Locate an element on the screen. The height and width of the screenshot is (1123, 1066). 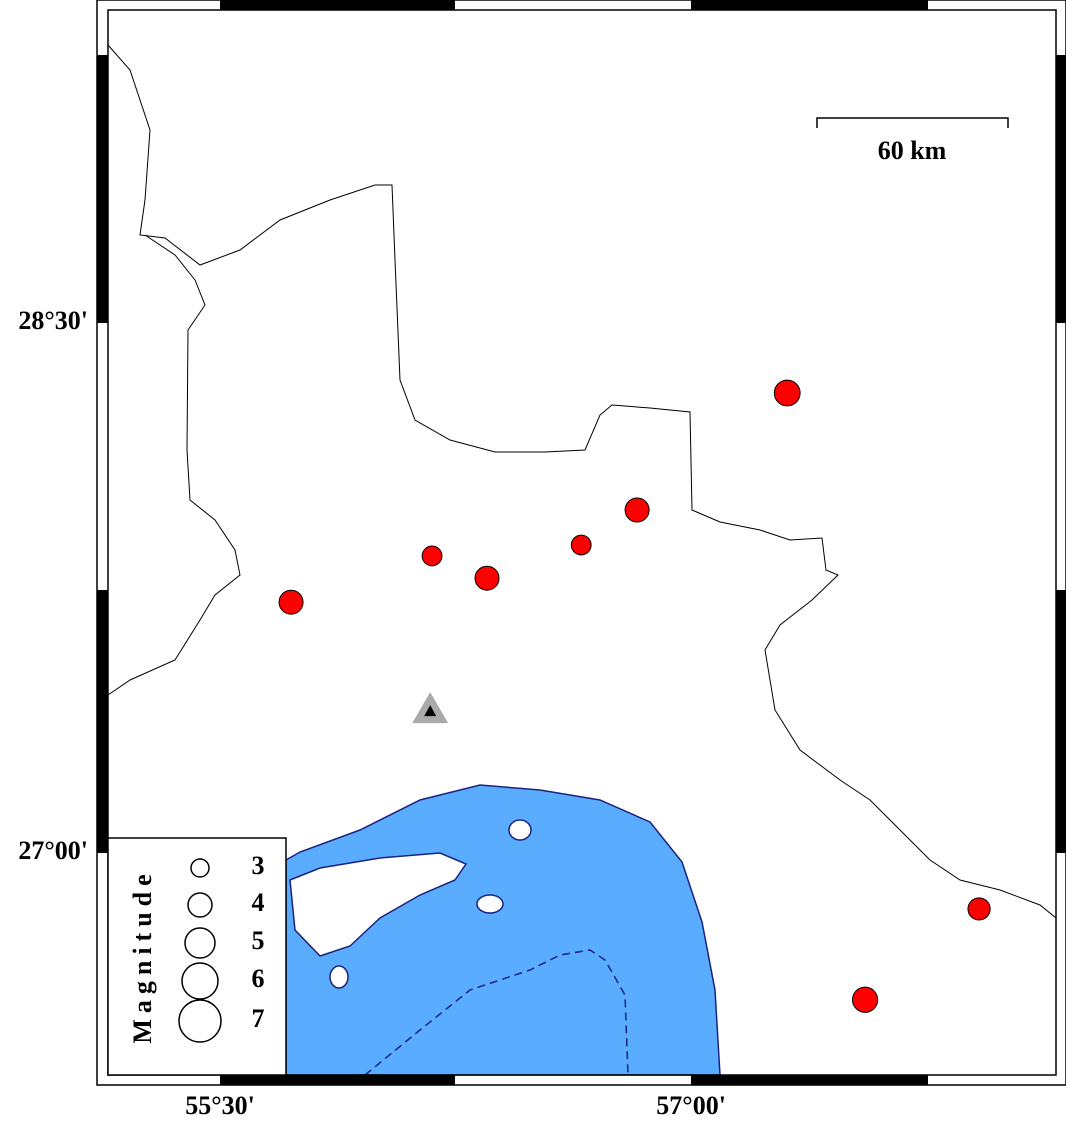
y-tick-label: 28°30' is located at coordinates (53, 320).